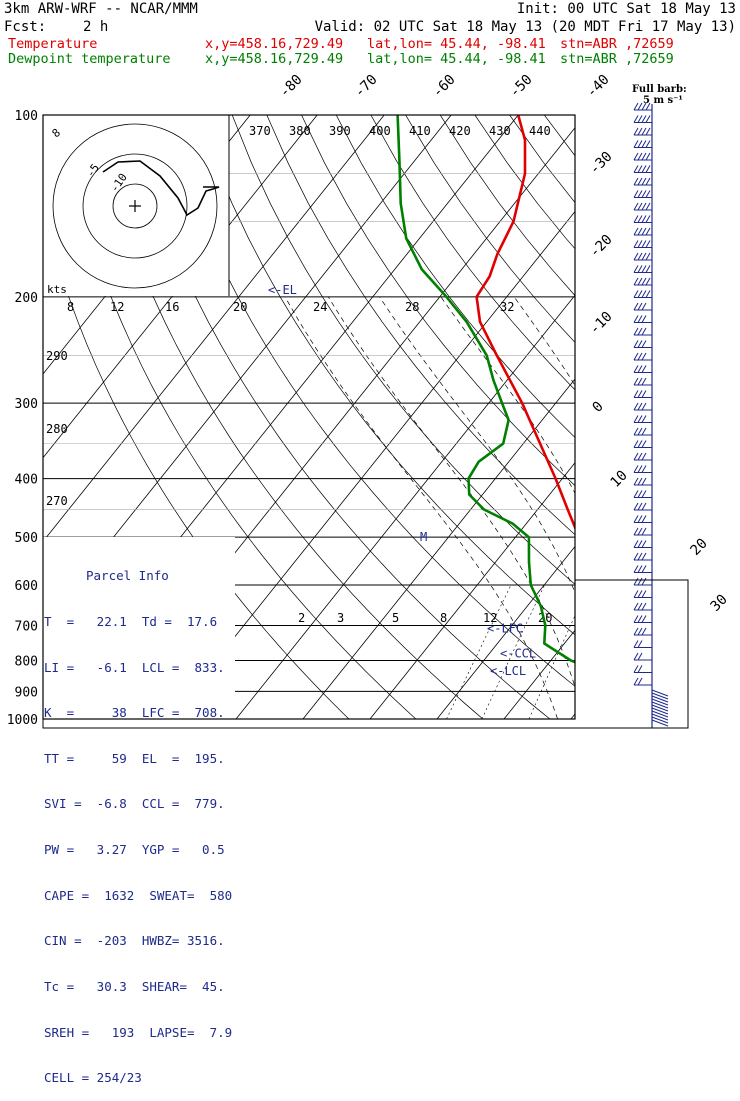  Describe the element at coordinates (340, 131) in the screenshot. I see `theta-label: 390` at that location.